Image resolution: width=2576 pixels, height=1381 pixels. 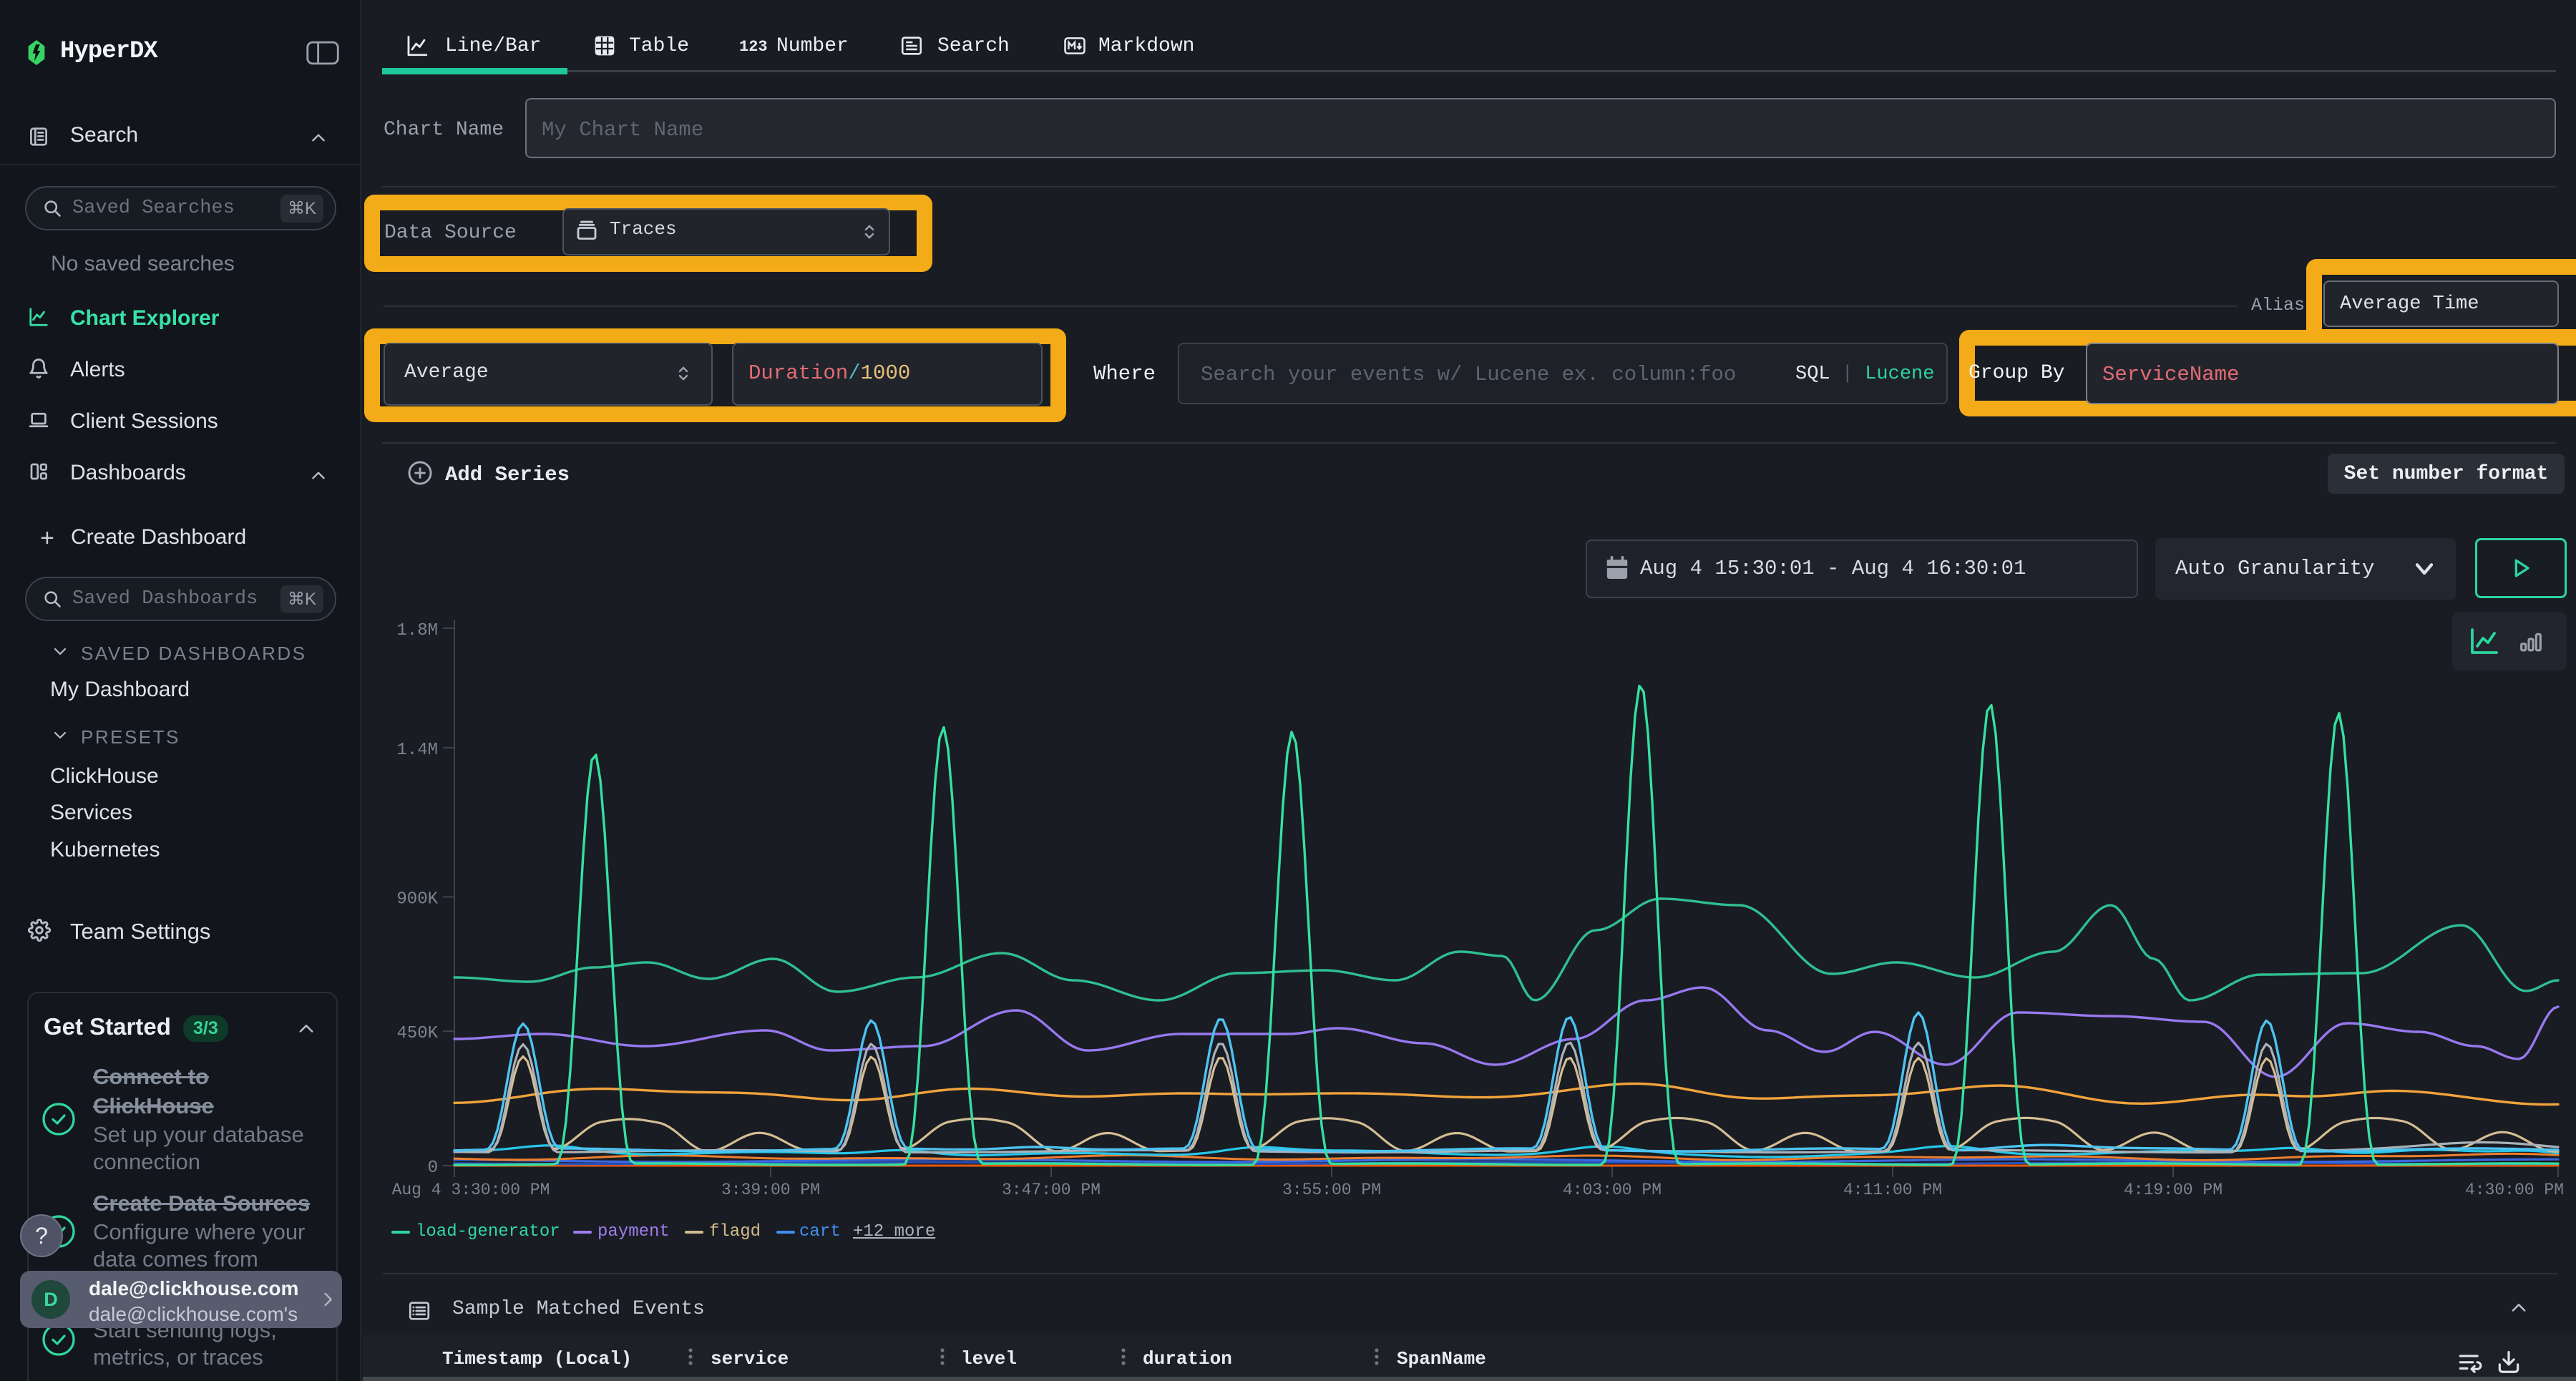 I want to click on svg-text: 1.8M, so click(x=417, y=630).